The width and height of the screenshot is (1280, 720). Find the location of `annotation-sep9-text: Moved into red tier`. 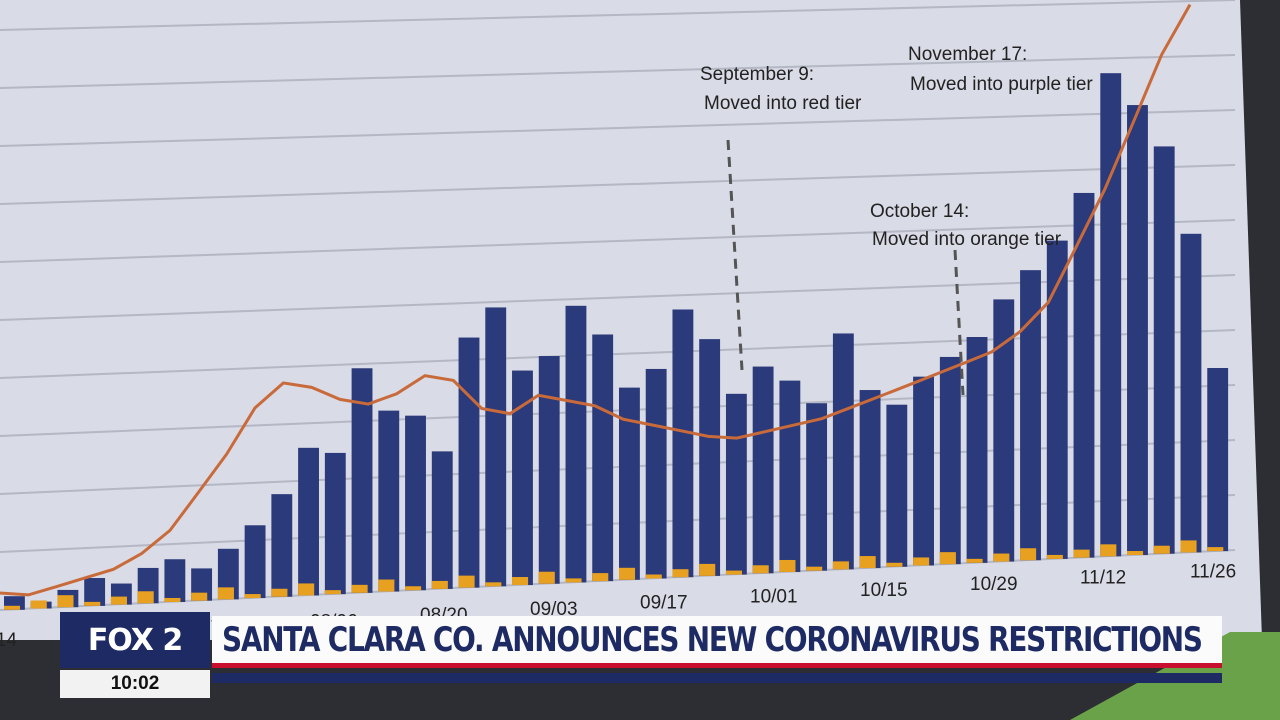

annotation-sep9-text: Moved into red tier is located at coordinates (783, 103).